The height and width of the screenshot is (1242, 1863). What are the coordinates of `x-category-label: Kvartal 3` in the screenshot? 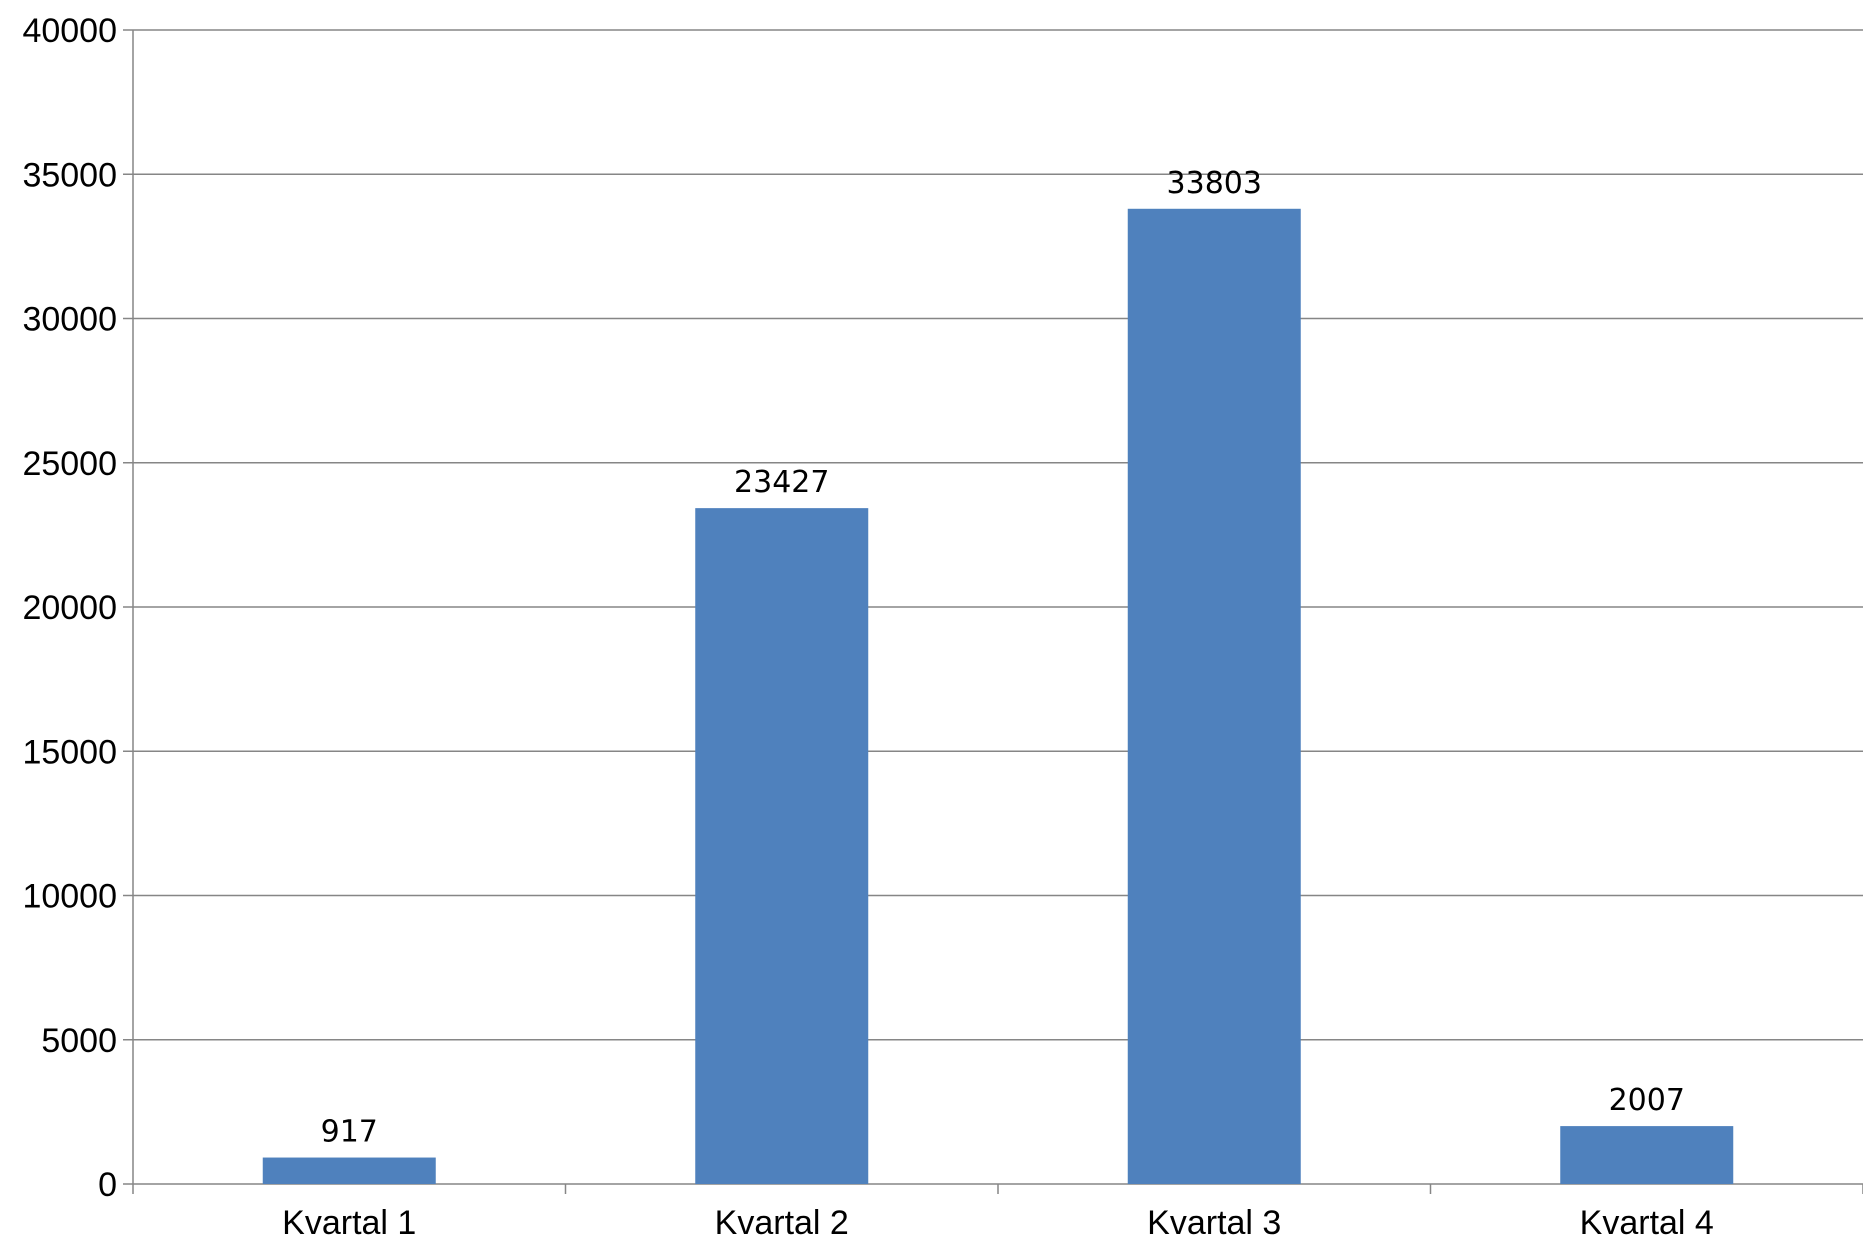 It's located at (1214, 1223).